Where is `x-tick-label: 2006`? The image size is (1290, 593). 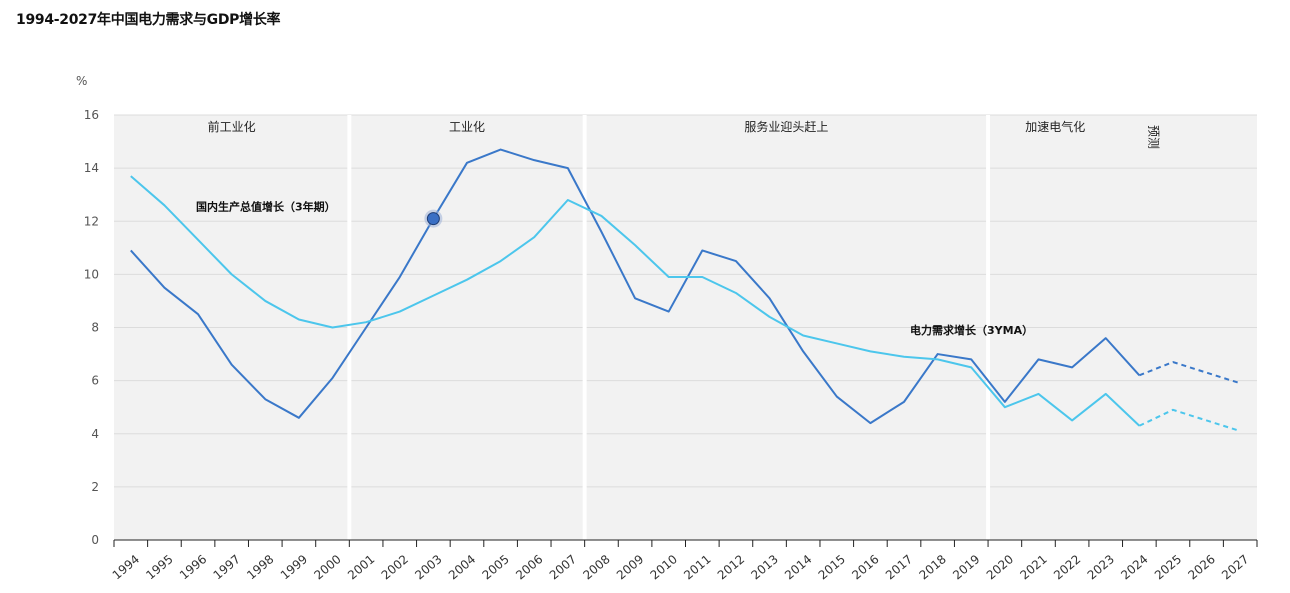
x-tick-label: 2006 is located at coordinates (529, 567).